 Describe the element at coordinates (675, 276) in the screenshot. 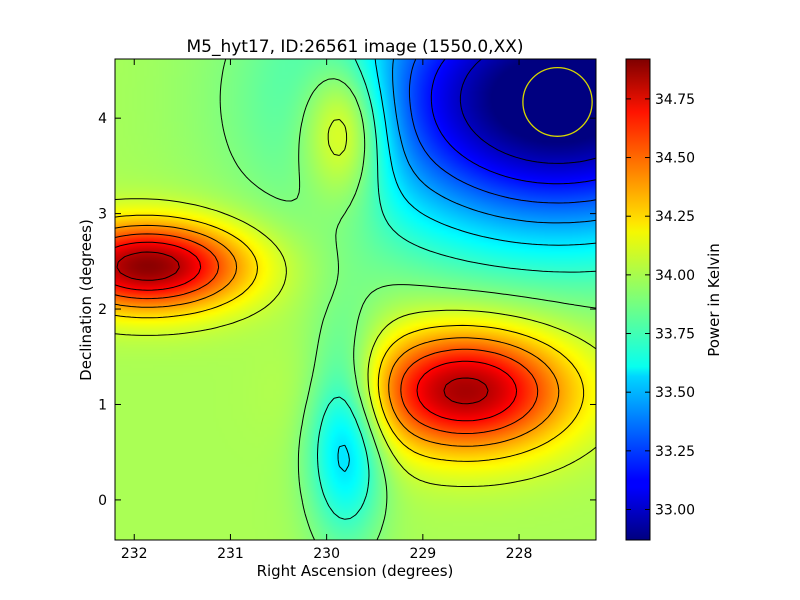

I see `colorbar-tick-label: 34.00` at that location.